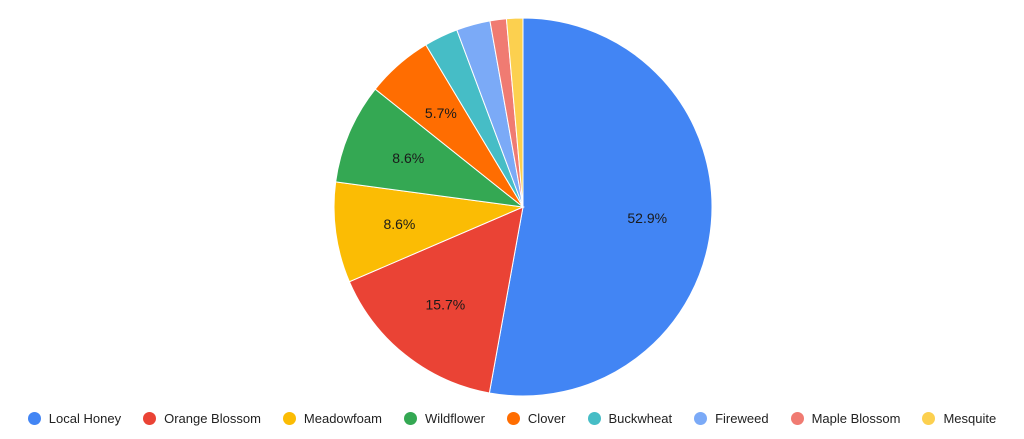 The width and height of the screenshot is (1024, 439). I want to click on slice-label-local-honey: 52.9%, so click(647, 218).